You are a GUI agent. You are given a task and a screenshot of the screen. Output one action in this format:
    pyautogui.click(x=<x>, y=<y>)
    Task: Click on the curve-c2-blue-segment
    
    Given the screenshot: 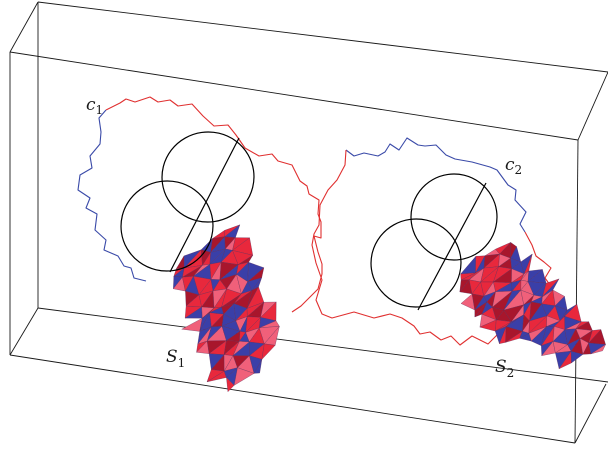 What is the action you would take?
    pyautogui.click(x=436, y=185)
    